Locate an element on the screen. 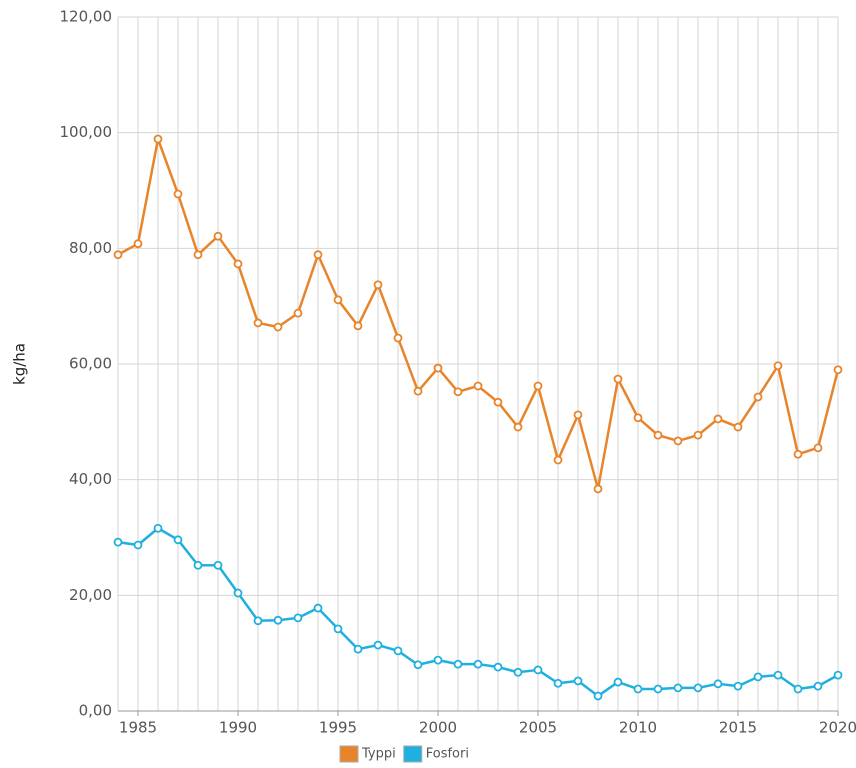  y-tick-label: 80,00 is located at coordinates (90, 248).